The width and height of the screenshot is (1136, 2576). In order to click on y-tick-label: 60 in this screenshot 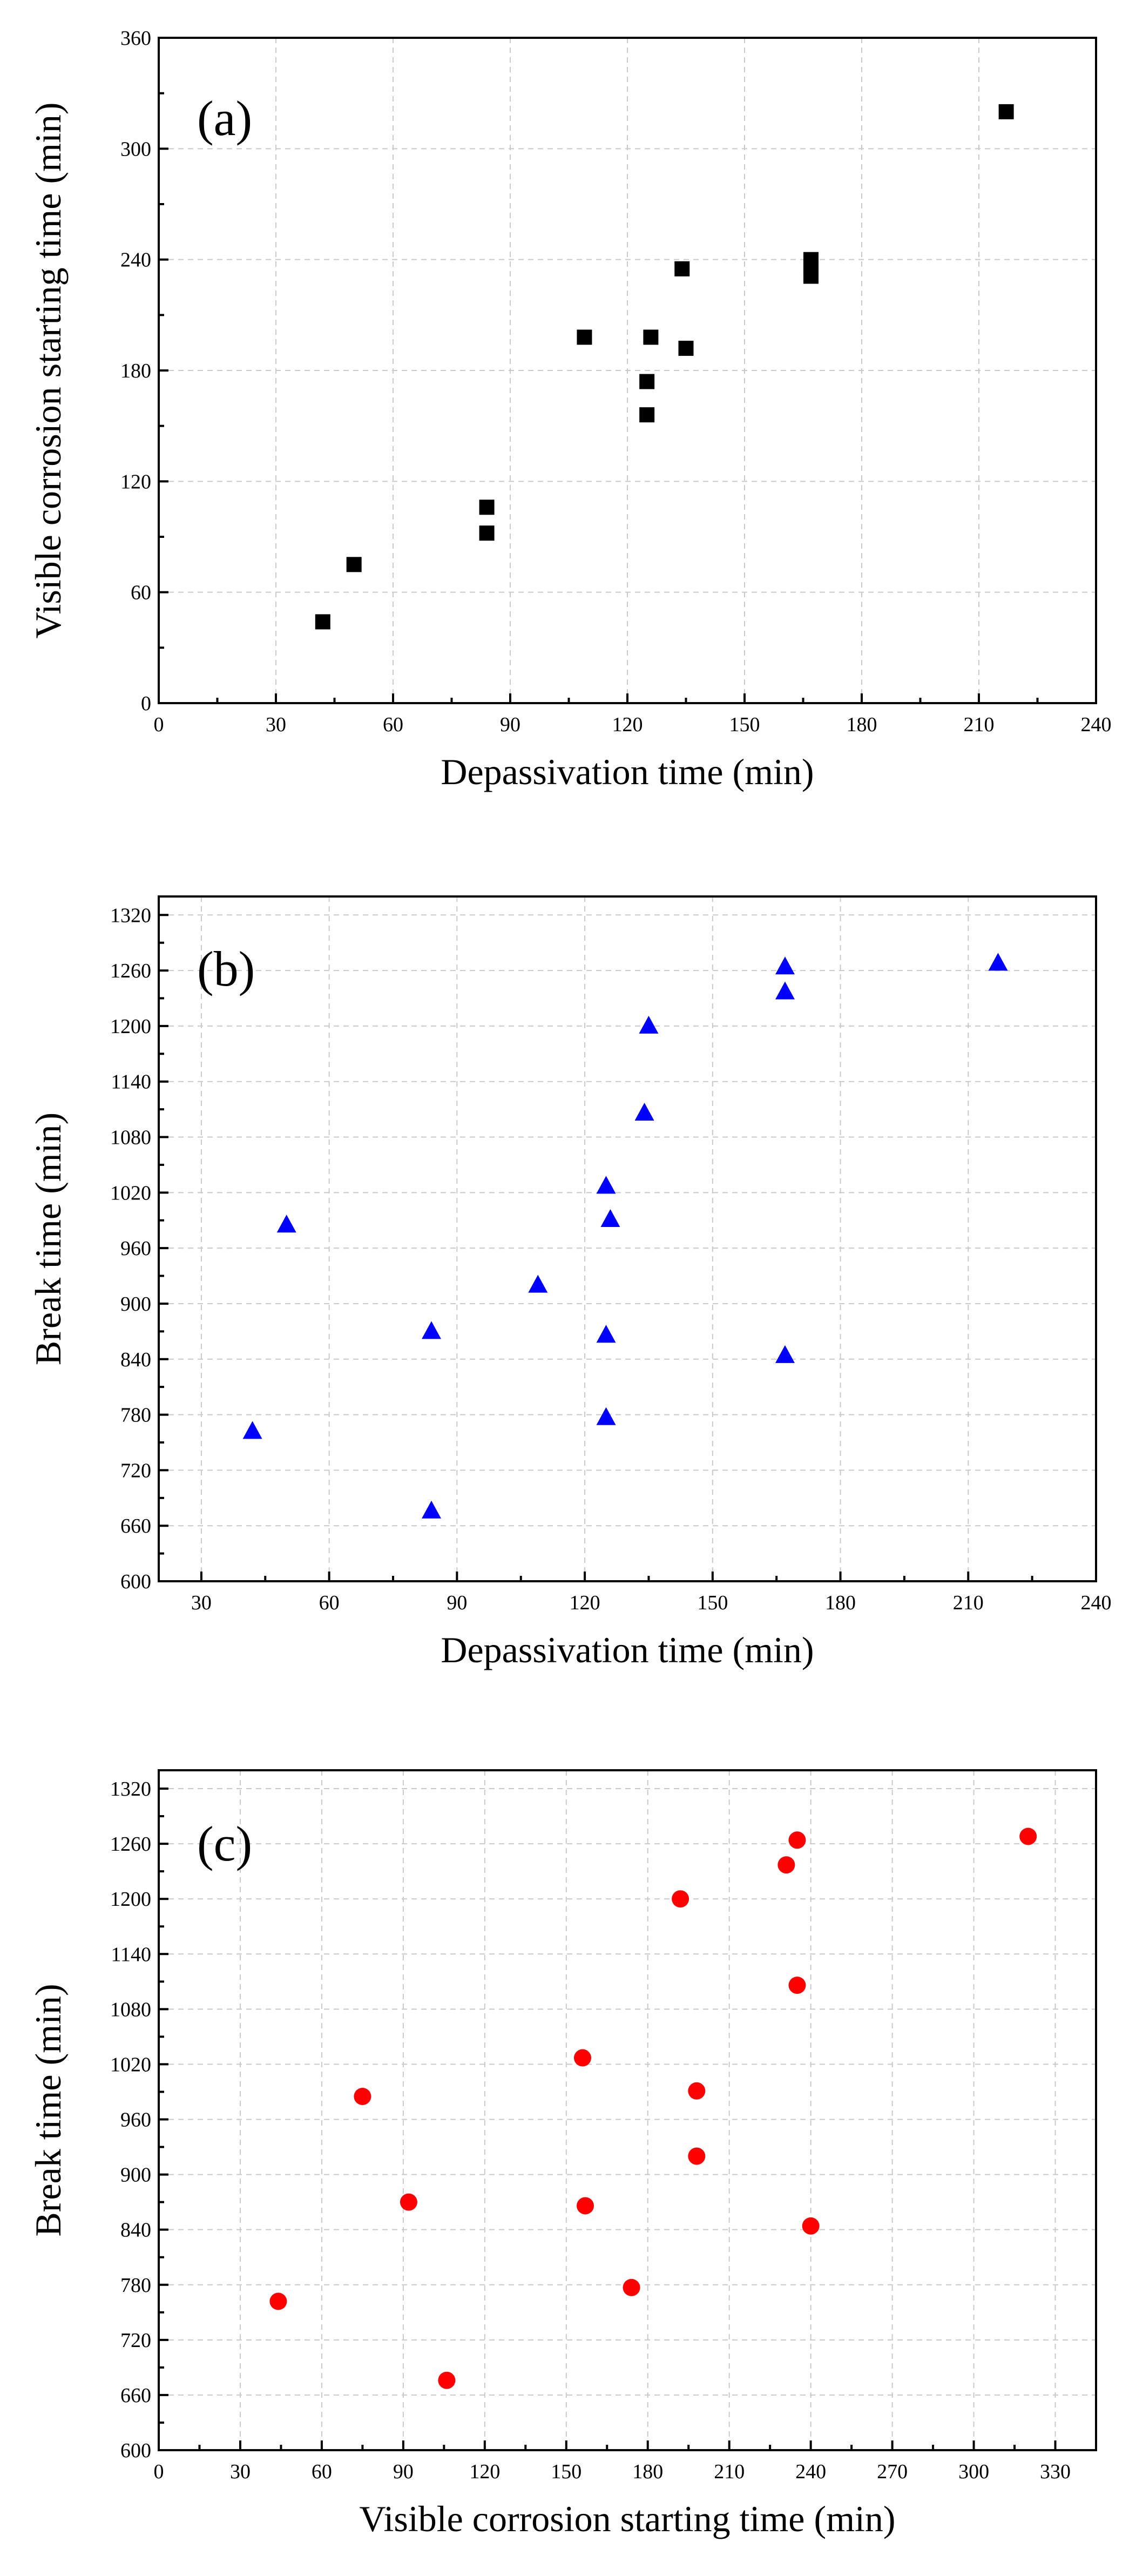, I will do `click(141, 593)`.